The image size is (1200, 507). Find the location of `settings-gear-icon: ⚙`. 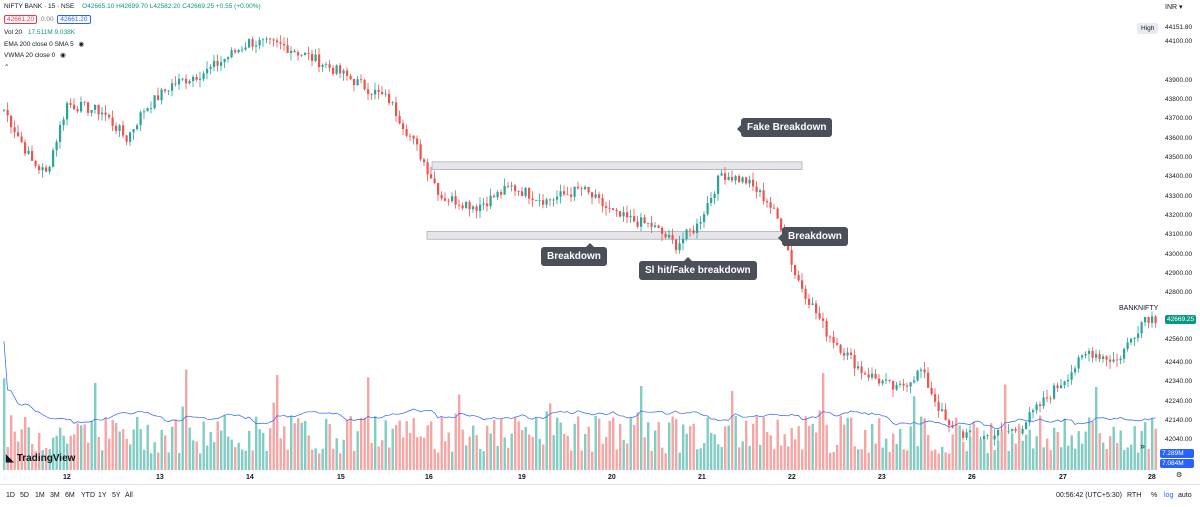

settings-gear-icon: ⚙ is located at coordinates (1179, 475).